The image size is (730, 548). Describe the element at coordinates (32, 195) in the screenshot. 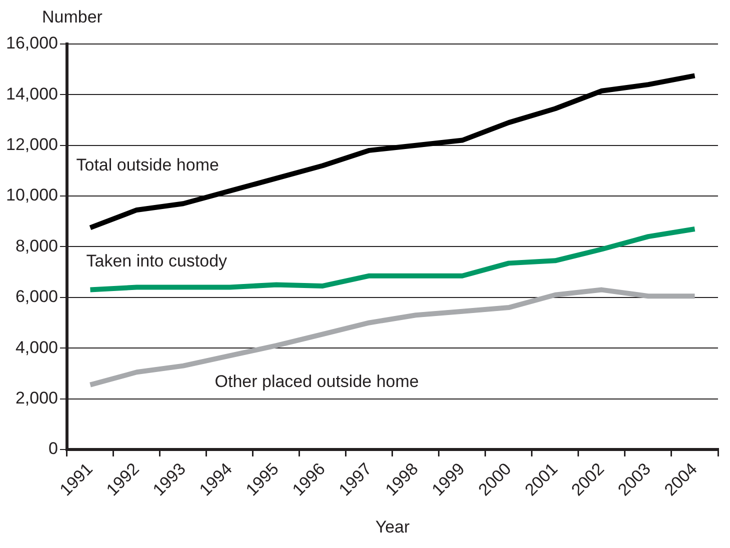

I see `y-tick-label: 10,000` at that location.